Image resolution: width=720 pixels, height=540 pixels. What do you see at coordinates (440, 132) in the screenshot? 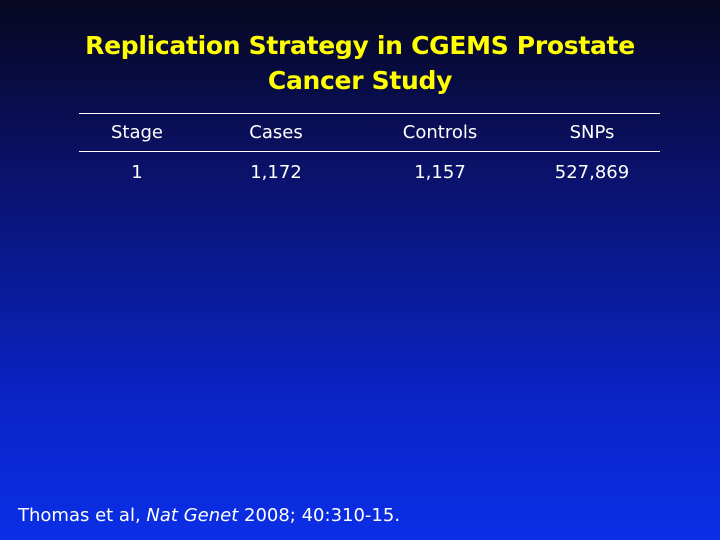
I see `header-controls: Controls` at bounding box center [440, 132].